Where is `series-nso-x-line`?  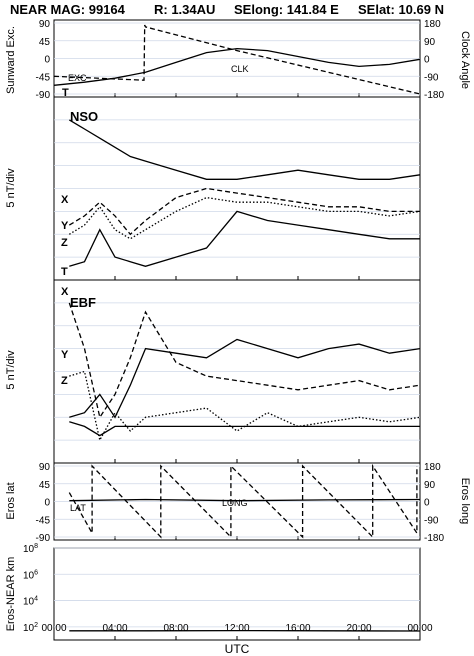
series-nso-x-line is located at coordinates (244, 211).